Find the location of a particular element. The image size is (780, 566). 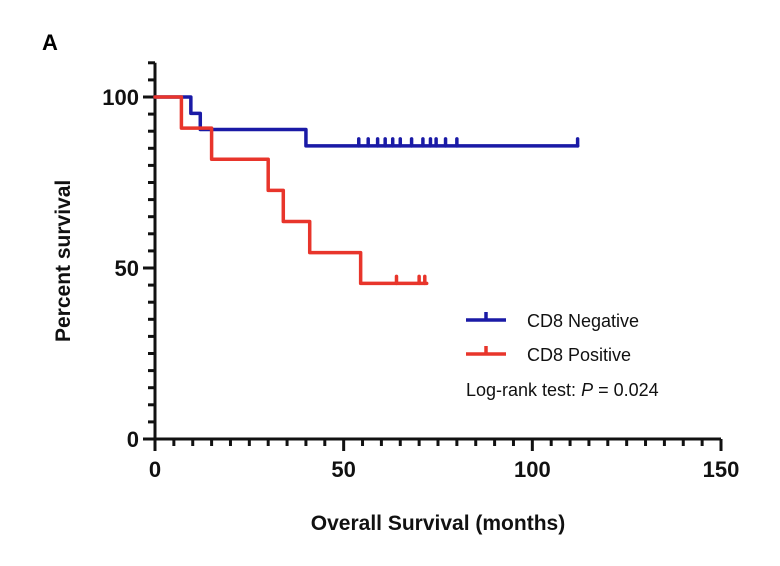

y-axis-title: Percent survival is located at coordinates (63, 261).